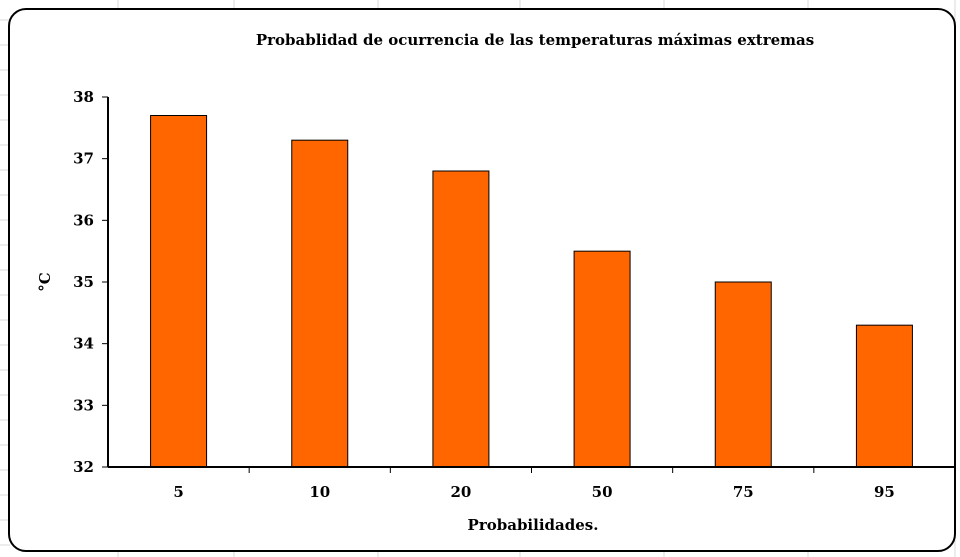 This screenshot has width=960, height=557. What do you see at coordinates (83, 159) in the screenshot?
I see `y-tick-label: 37` at bounding box center [83, 159].